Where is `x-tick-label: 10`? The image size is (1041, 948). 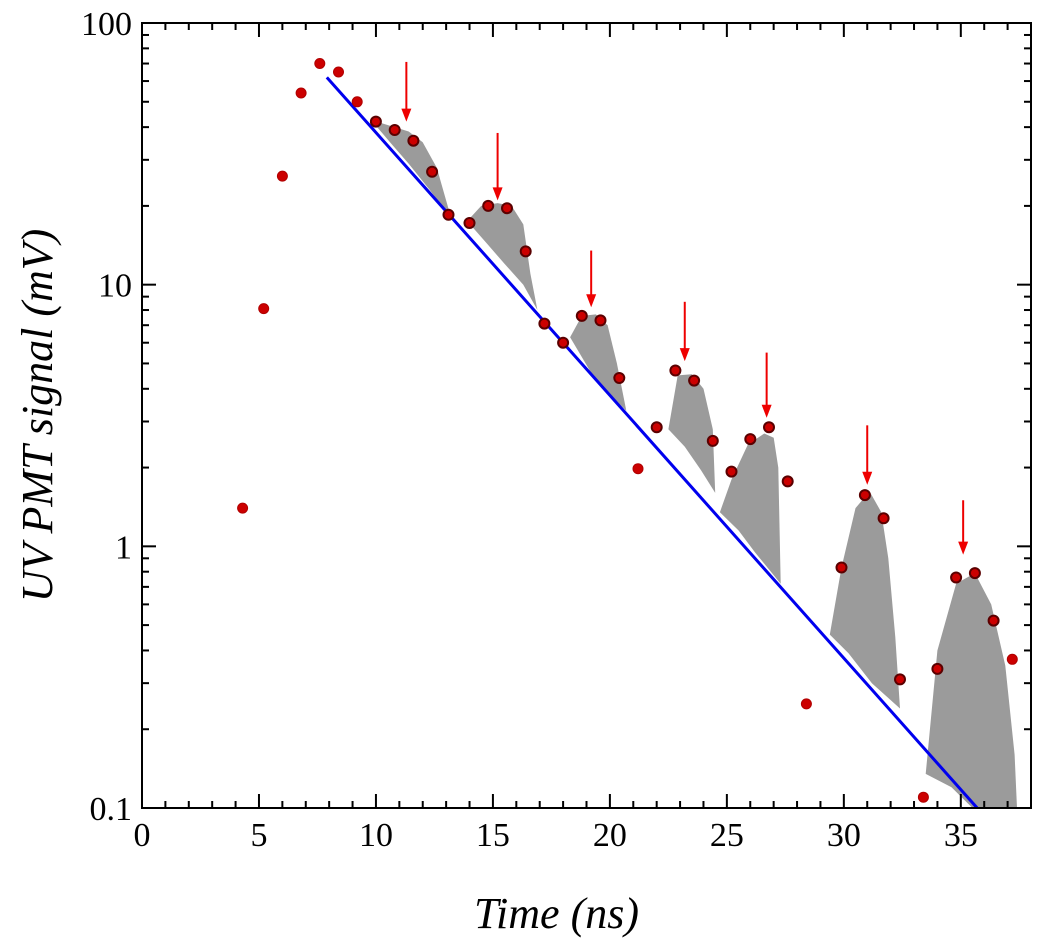
x-tick-label: 10 is located at coordinates (376, 835).